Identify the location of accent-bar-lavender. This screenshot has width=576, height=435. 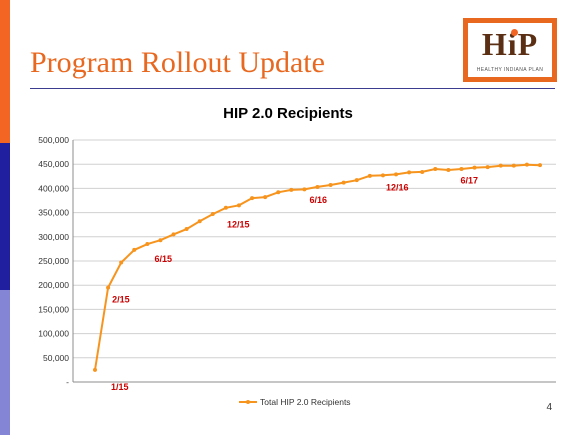
(5, 362).